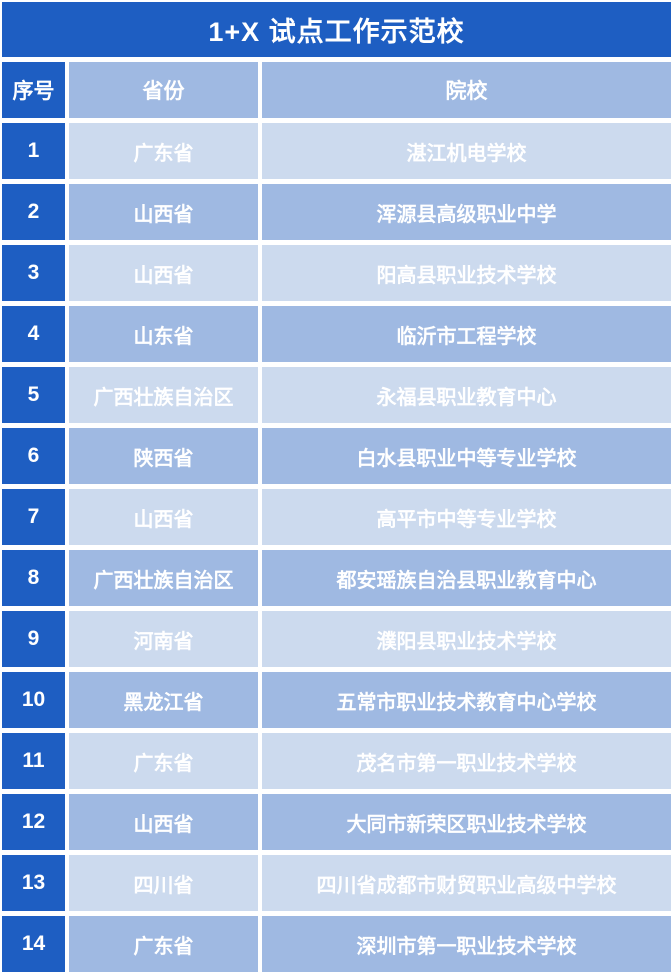  I want to click on school-cell: 五常市职业技术教育中心学校, so click(466, 700).